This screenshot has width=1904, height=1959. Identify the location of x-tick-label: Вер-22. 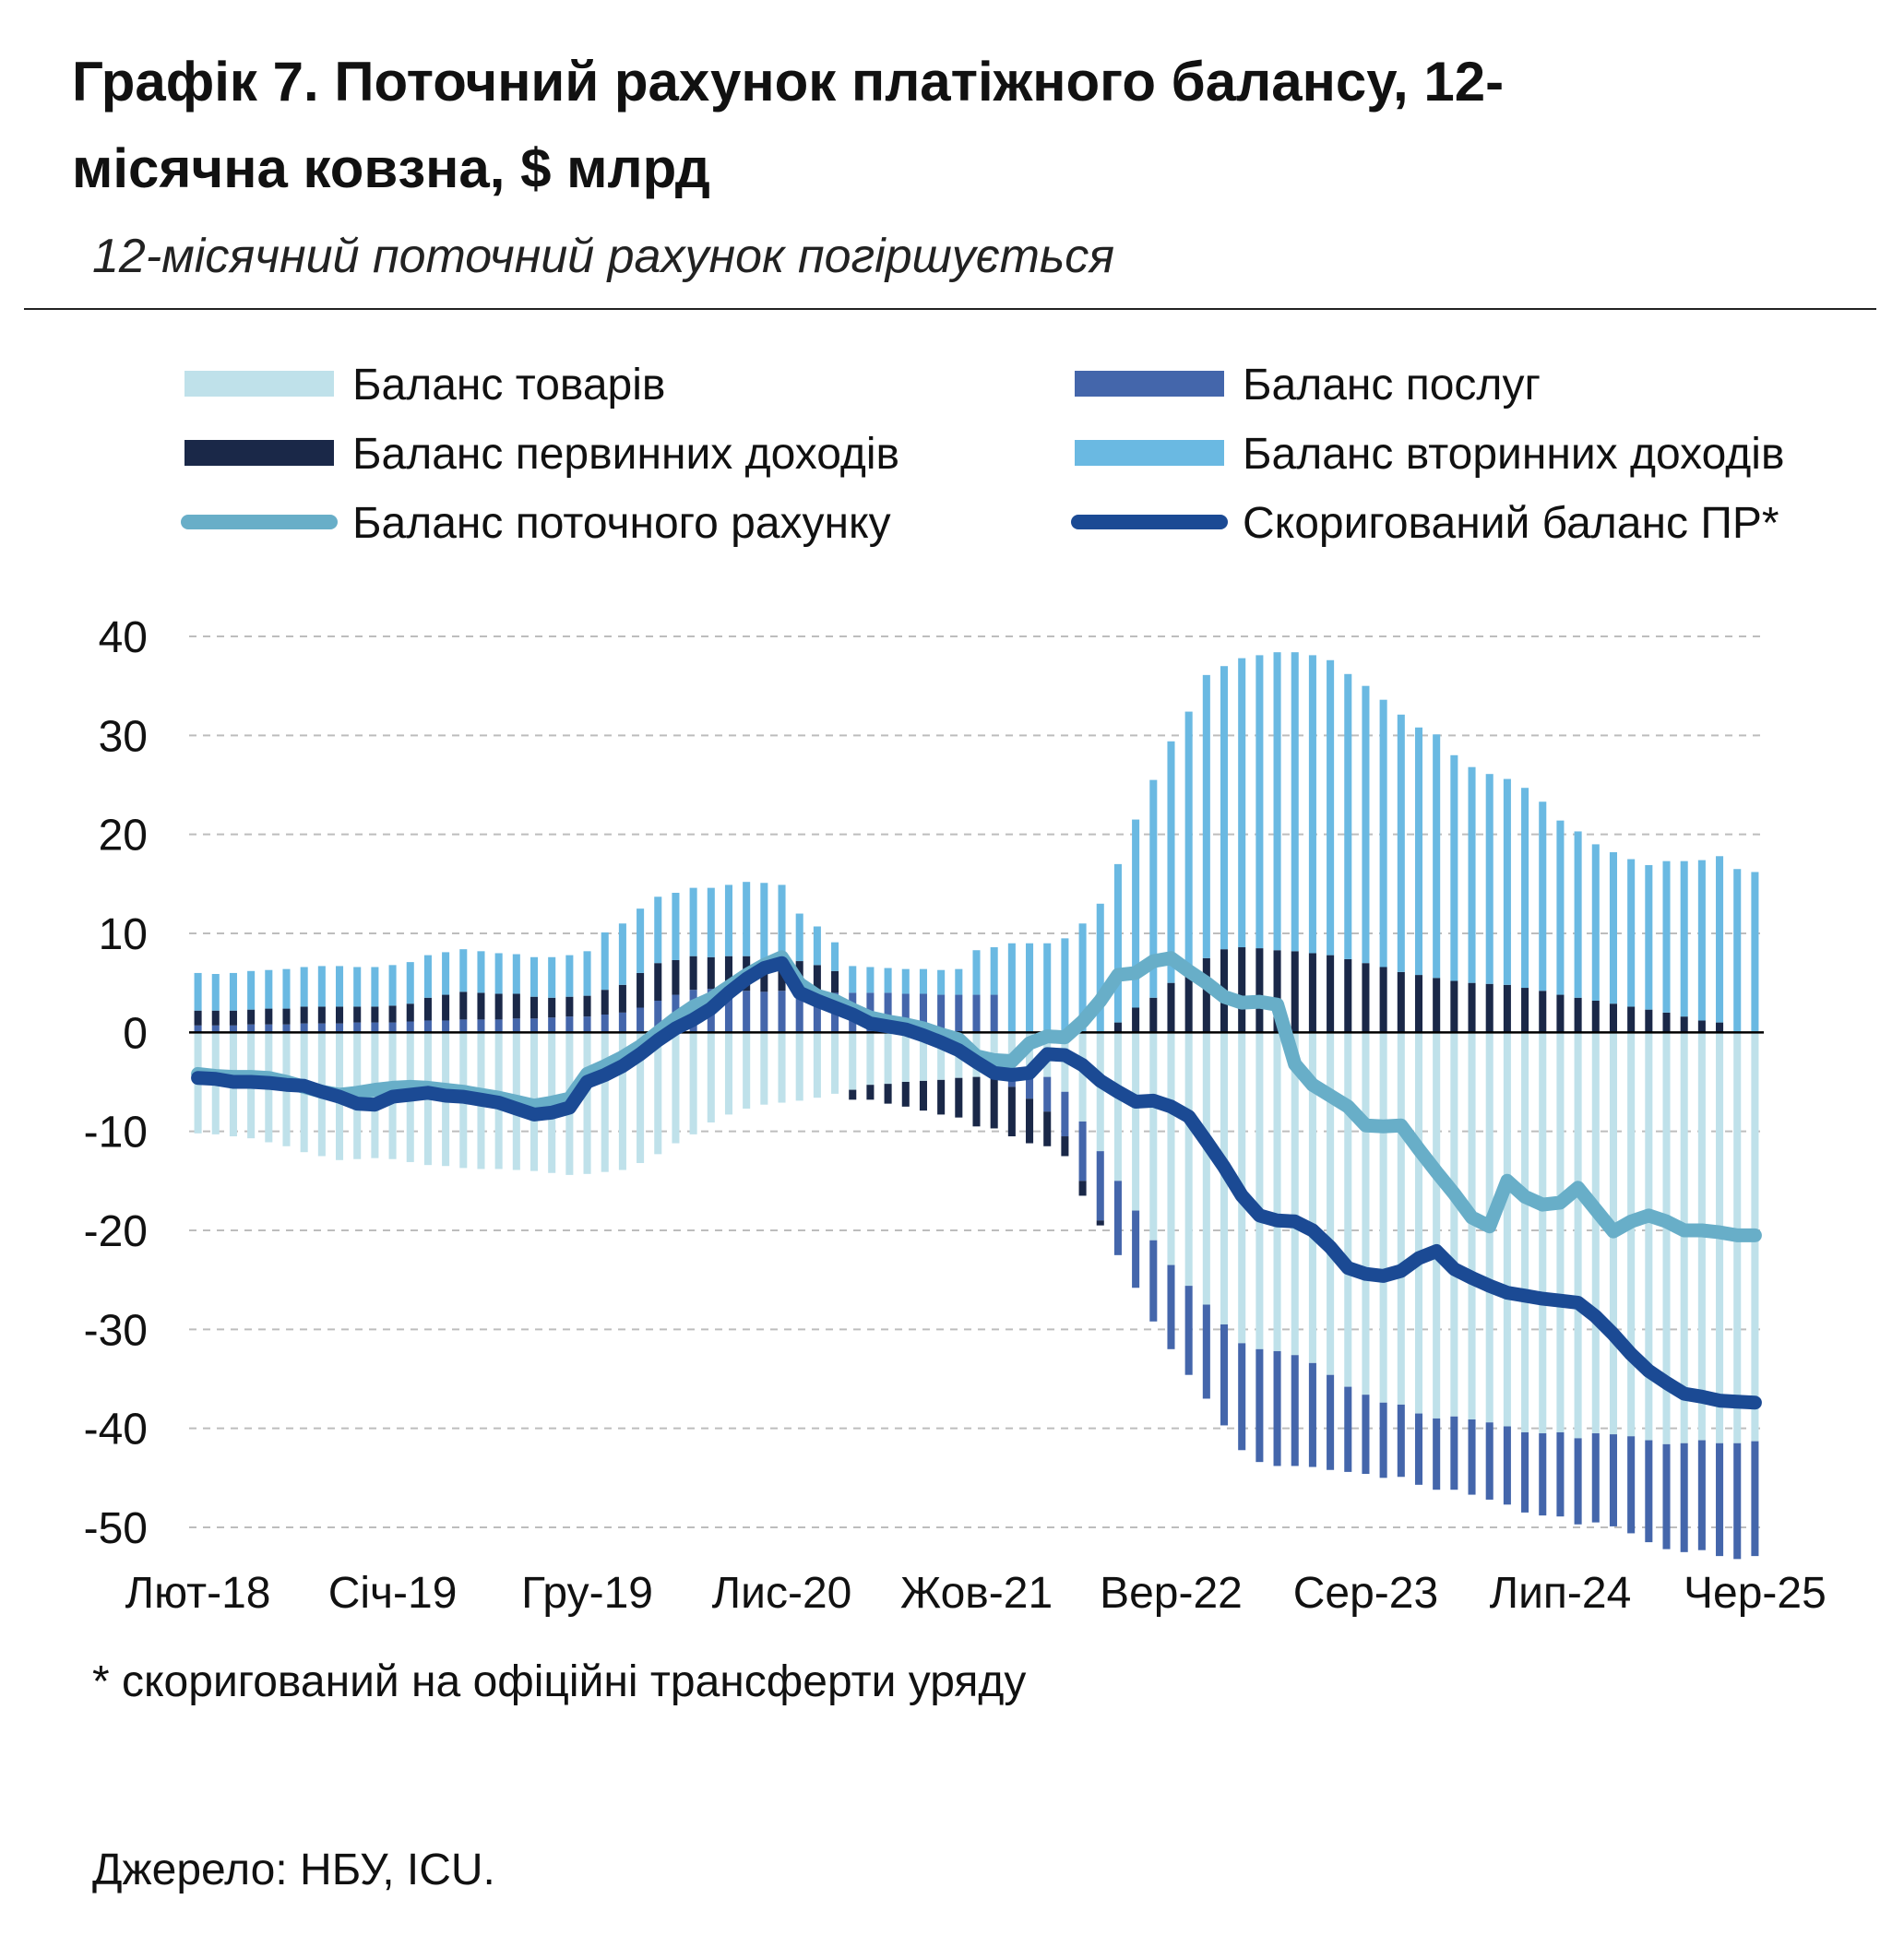
(1171, 1594).